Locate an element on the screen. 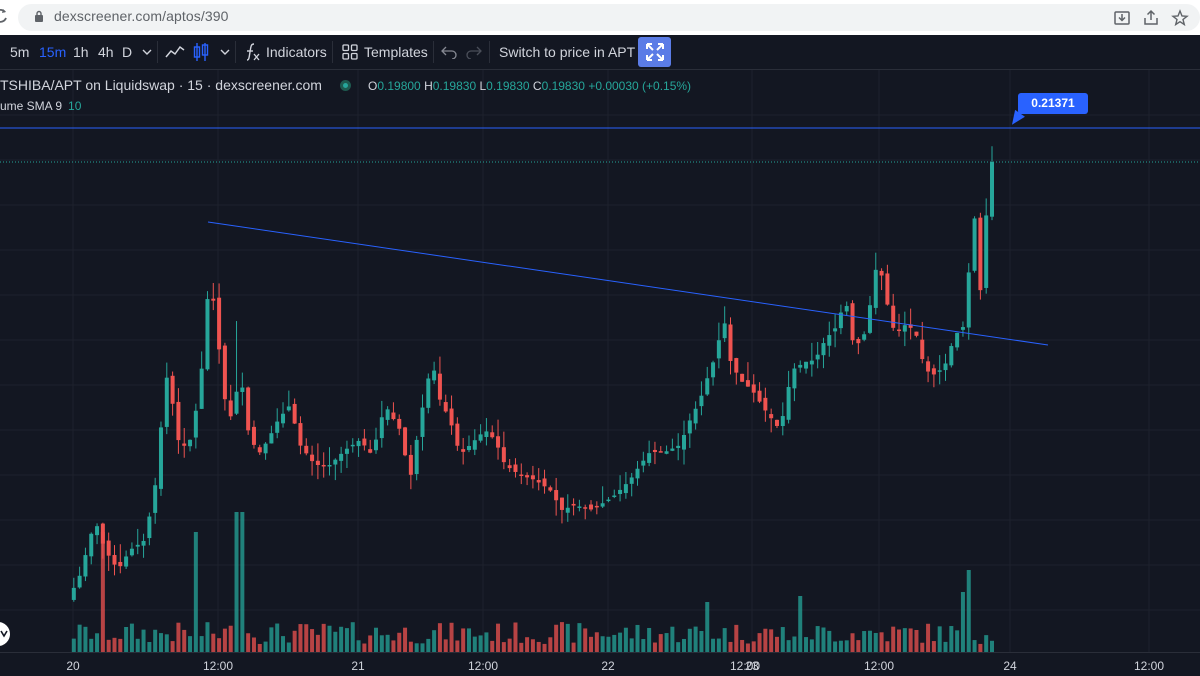 This screenshot has width=1200, height=676. download-icon is located at coordinates (1122, 18).